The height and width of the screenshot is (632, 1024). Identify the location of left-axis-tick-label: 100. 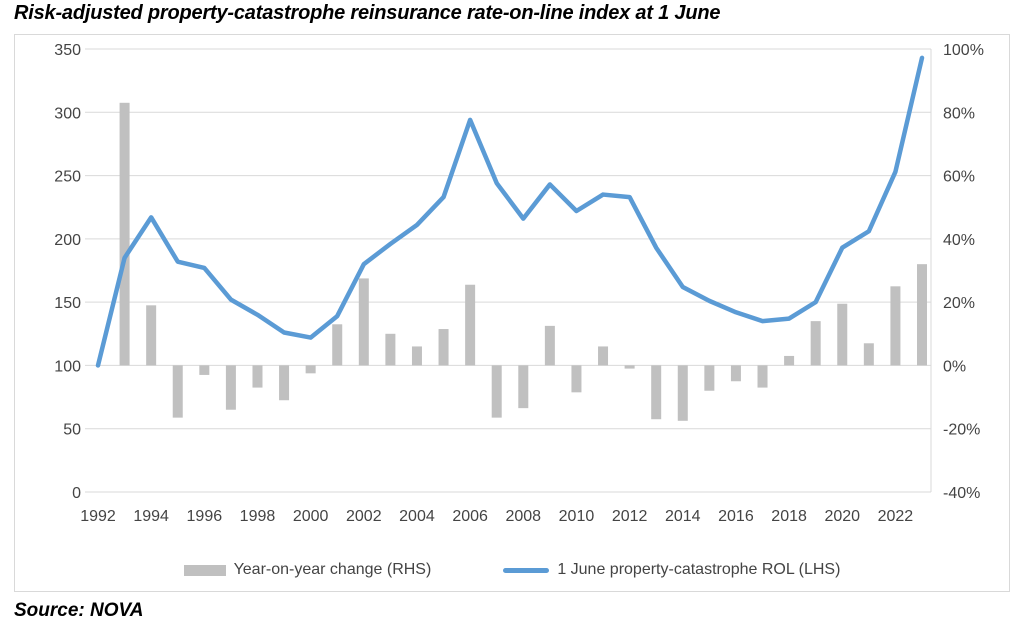
(67, 366).